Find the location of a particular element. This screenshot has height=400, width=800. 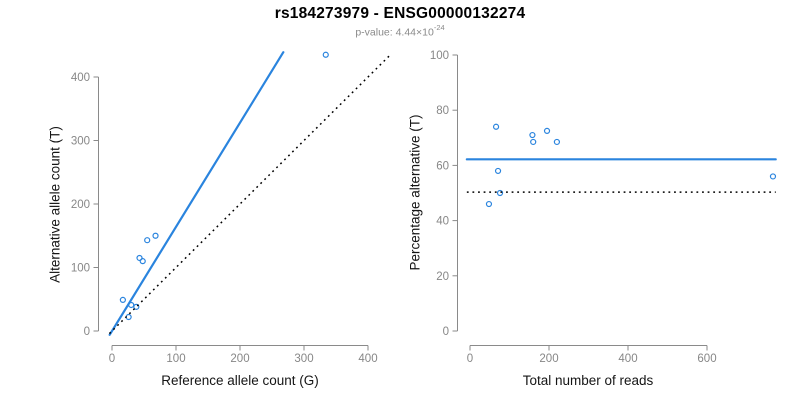

left-x-axis-tick-label: 0 is located at coordinates (112, 359).